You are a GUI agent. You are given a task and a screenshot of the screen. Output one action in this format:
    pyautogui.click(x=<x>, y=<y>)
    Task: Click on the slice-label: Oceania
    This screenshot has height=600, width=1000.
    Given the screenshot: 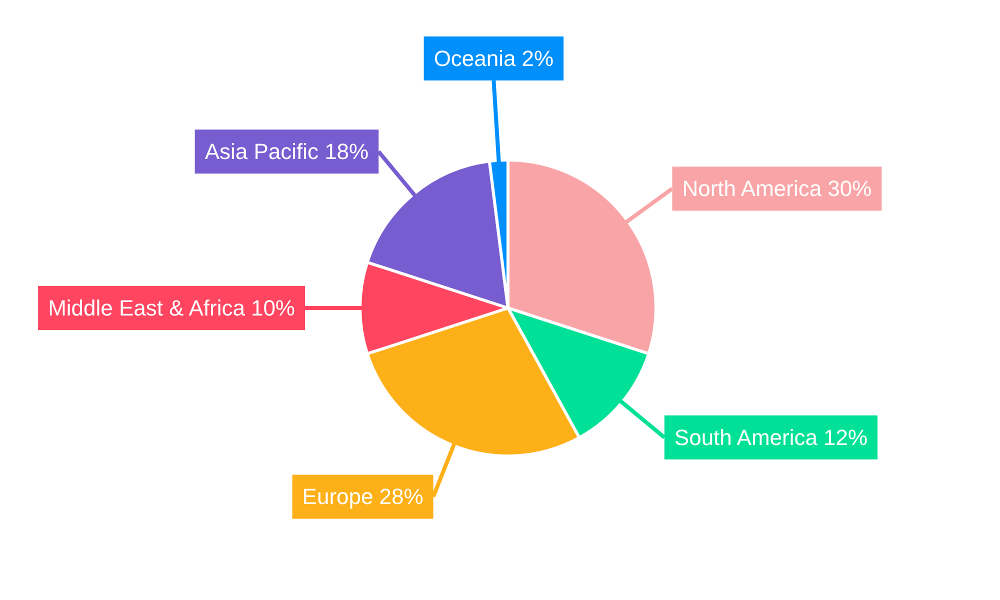 What is the action you would take?
    pyautogui.click(x=475, y=58)
    